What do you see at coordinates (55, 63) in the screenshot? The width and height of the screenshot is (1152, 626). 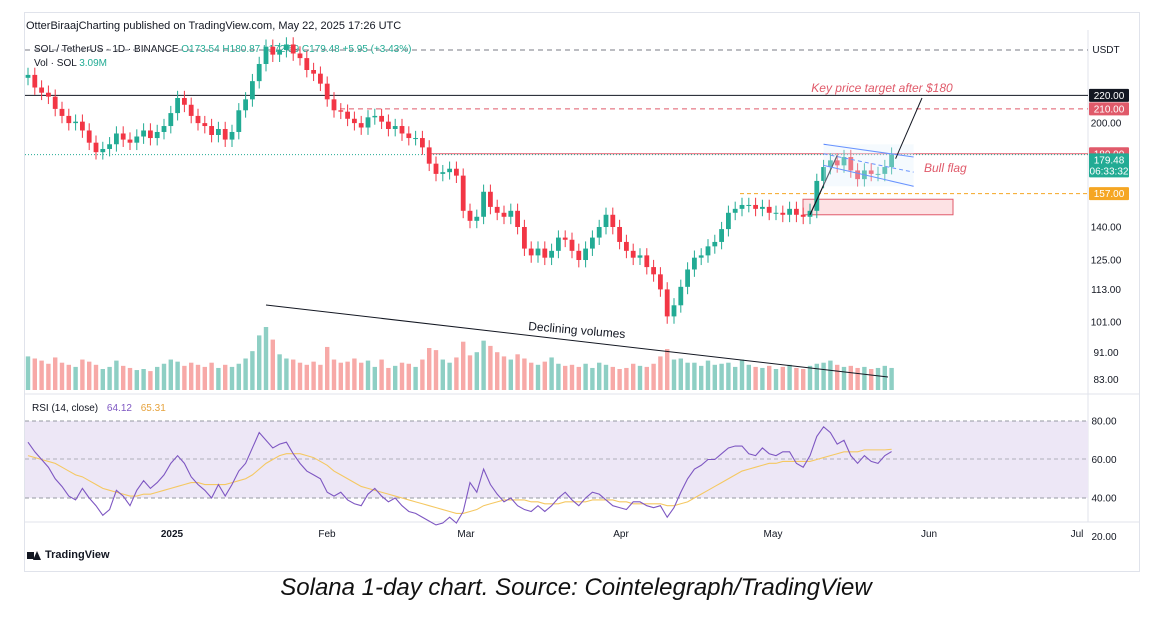 I see `volume-label: Vol · SOL` at bounding box center [55, 63].